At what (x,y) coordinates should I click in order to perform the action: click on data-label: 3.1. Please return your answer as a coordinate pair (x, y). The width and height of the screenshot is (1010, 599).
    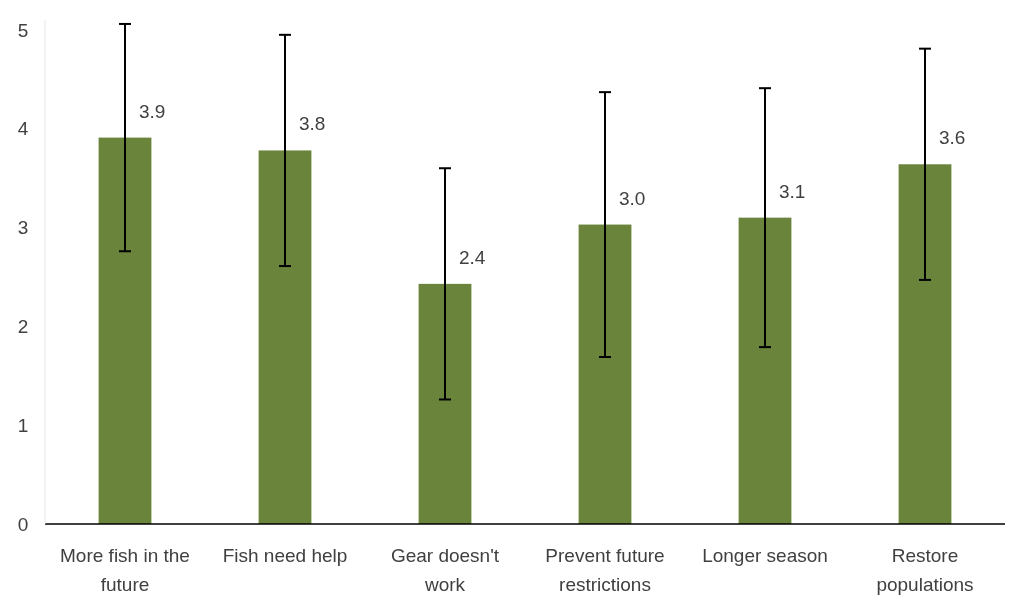
    Looking at the image, I should click on (792, 191).